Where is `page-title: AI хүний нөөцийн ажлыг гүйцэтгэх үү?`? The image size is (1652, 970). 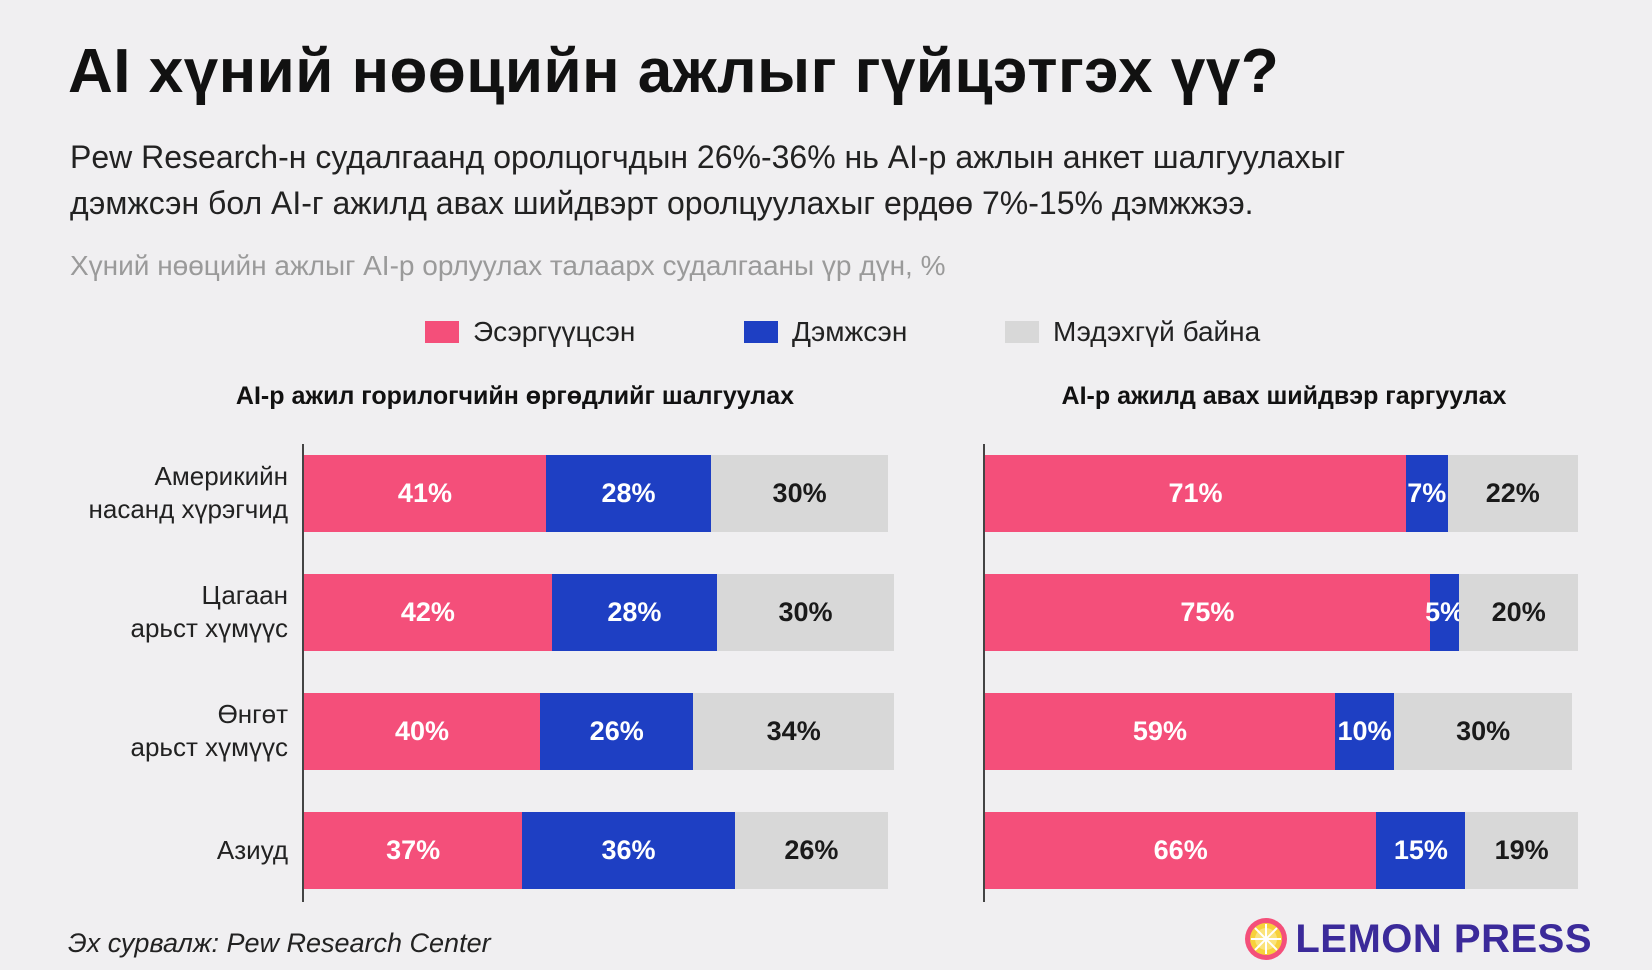
page-title: AI хүний нөөцийн ажлыг гүйцэтгэх үү? is located at coordinates (674, 71).